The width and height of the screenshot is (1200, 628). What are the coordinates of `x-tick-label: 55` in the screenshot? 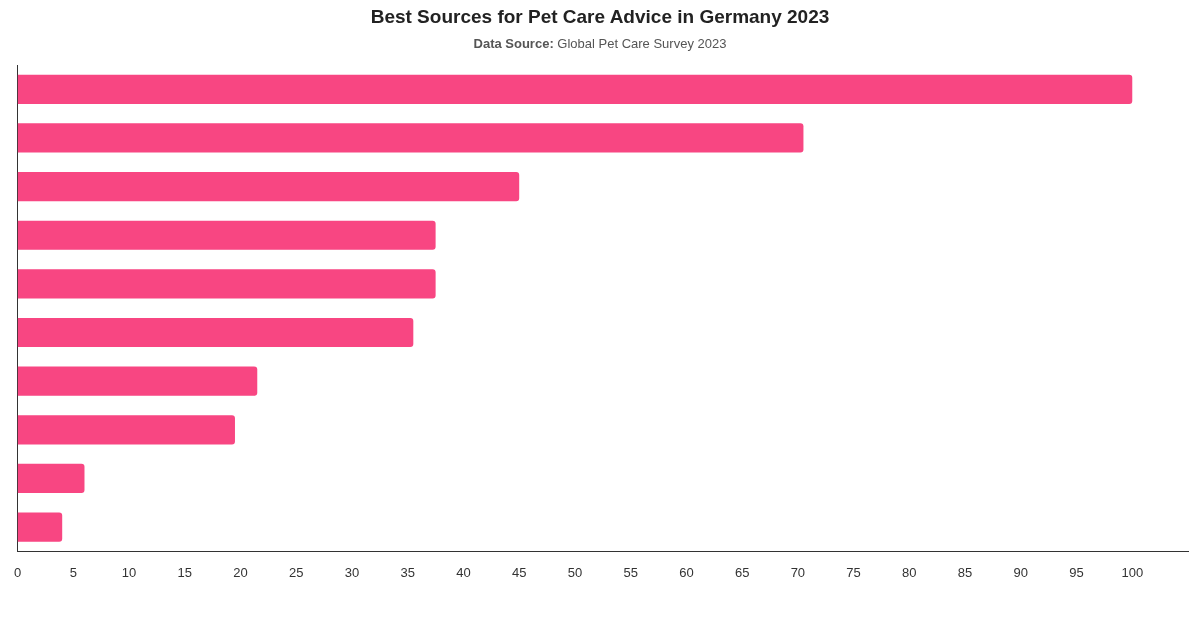 It's located at (630, 572).